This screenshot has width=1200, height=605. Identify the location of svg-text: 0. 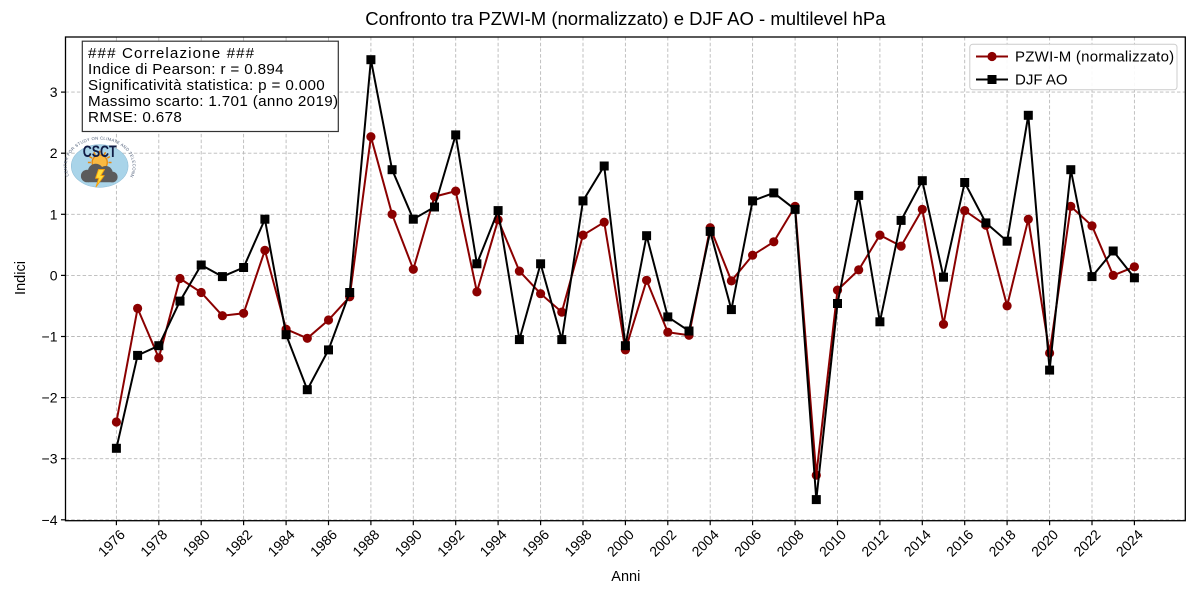
(54, 275).